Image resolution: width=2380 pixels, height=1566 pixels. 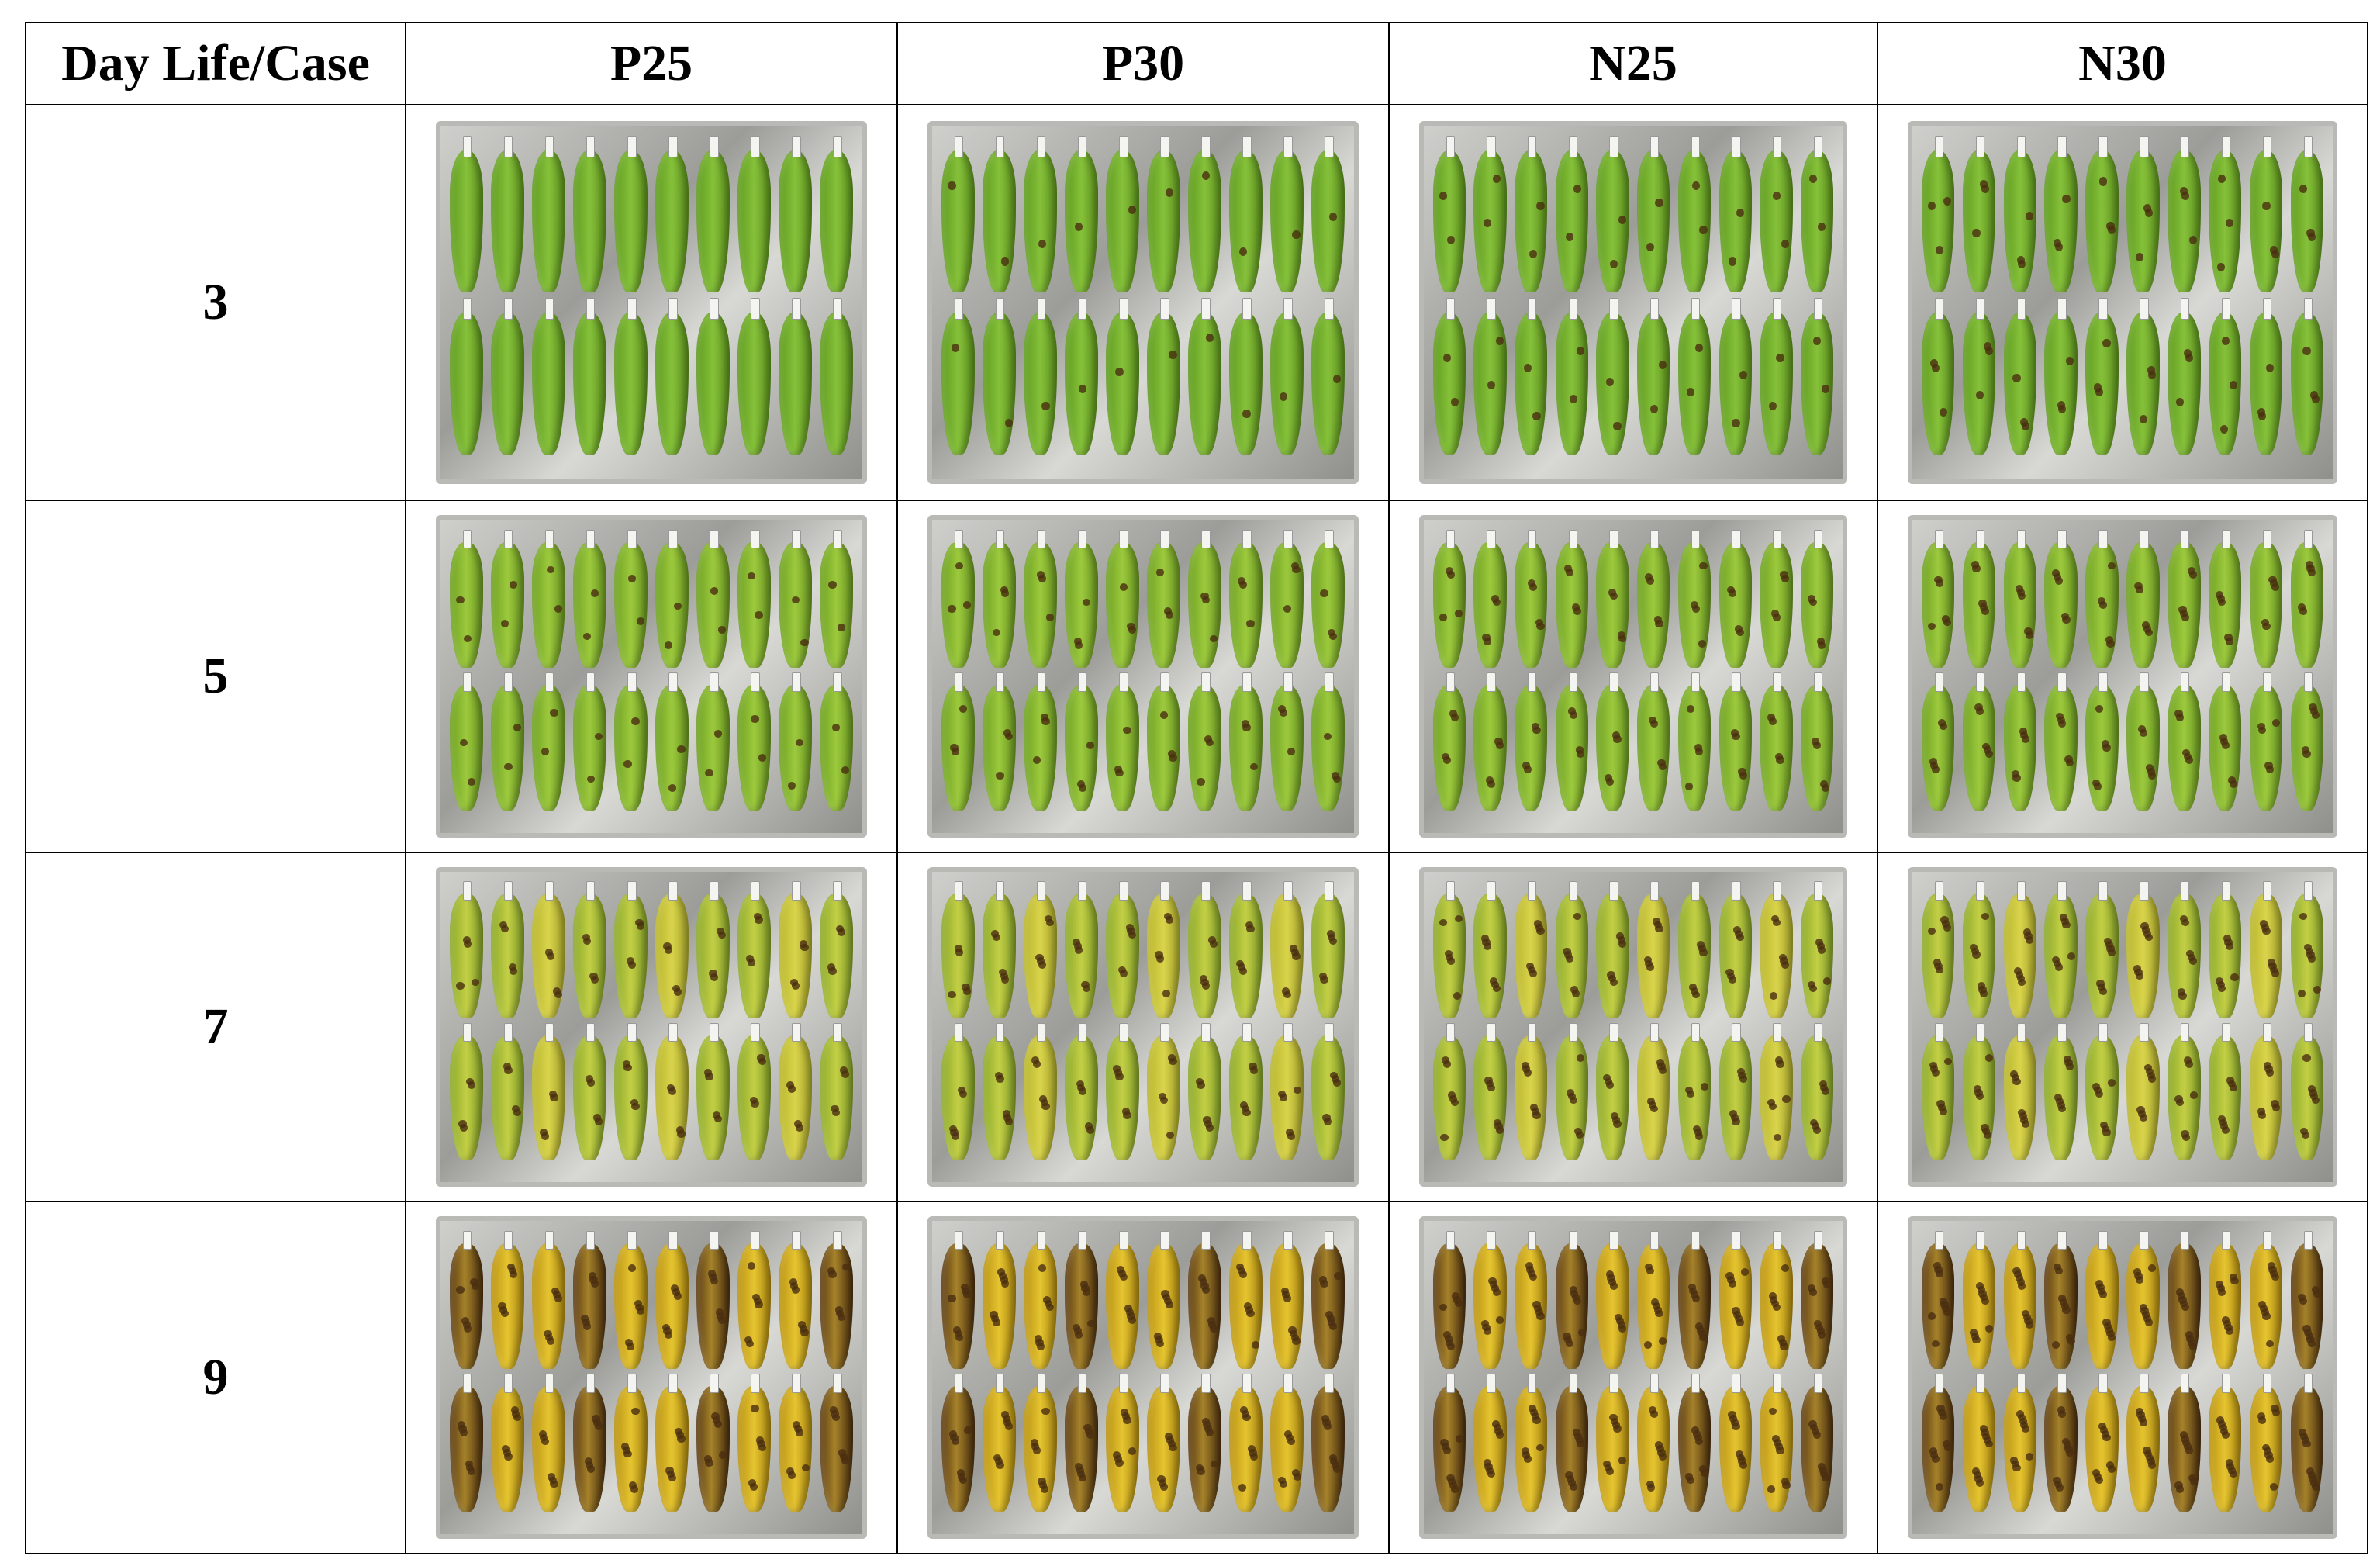 I want to click on tray-image, so click(x=1143, y=302).